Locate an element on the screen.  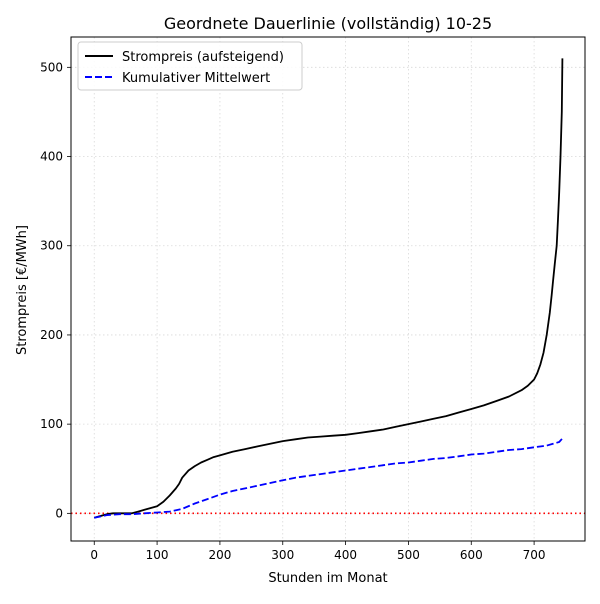
x-tick-label: 0 is located at coordinates (94, 555).